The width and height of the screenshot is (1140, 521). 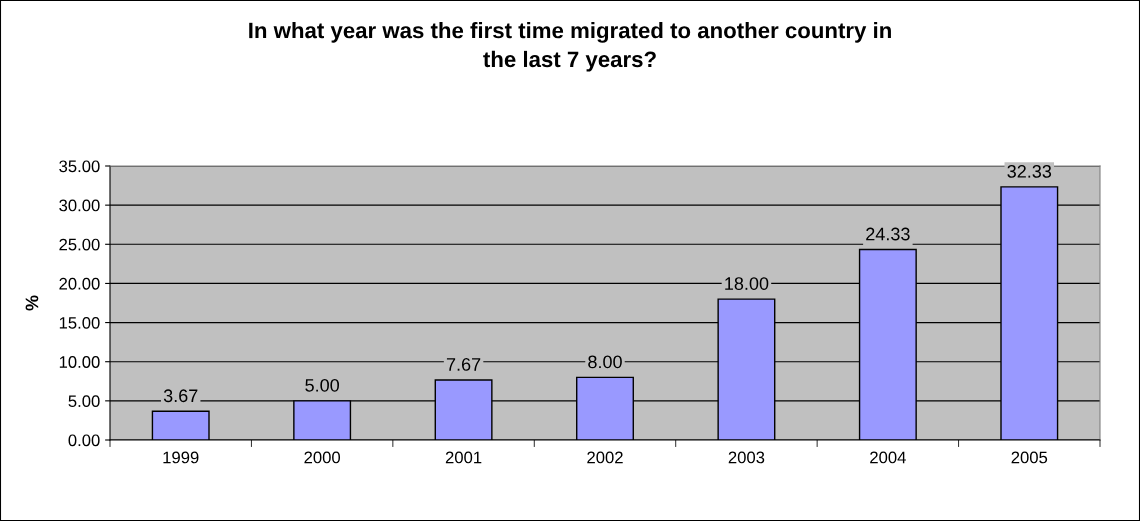 What do you see at coordinates (747, 283) in the screenshot?
I see `data-label: 18.00` at bounding box center [747, 283].